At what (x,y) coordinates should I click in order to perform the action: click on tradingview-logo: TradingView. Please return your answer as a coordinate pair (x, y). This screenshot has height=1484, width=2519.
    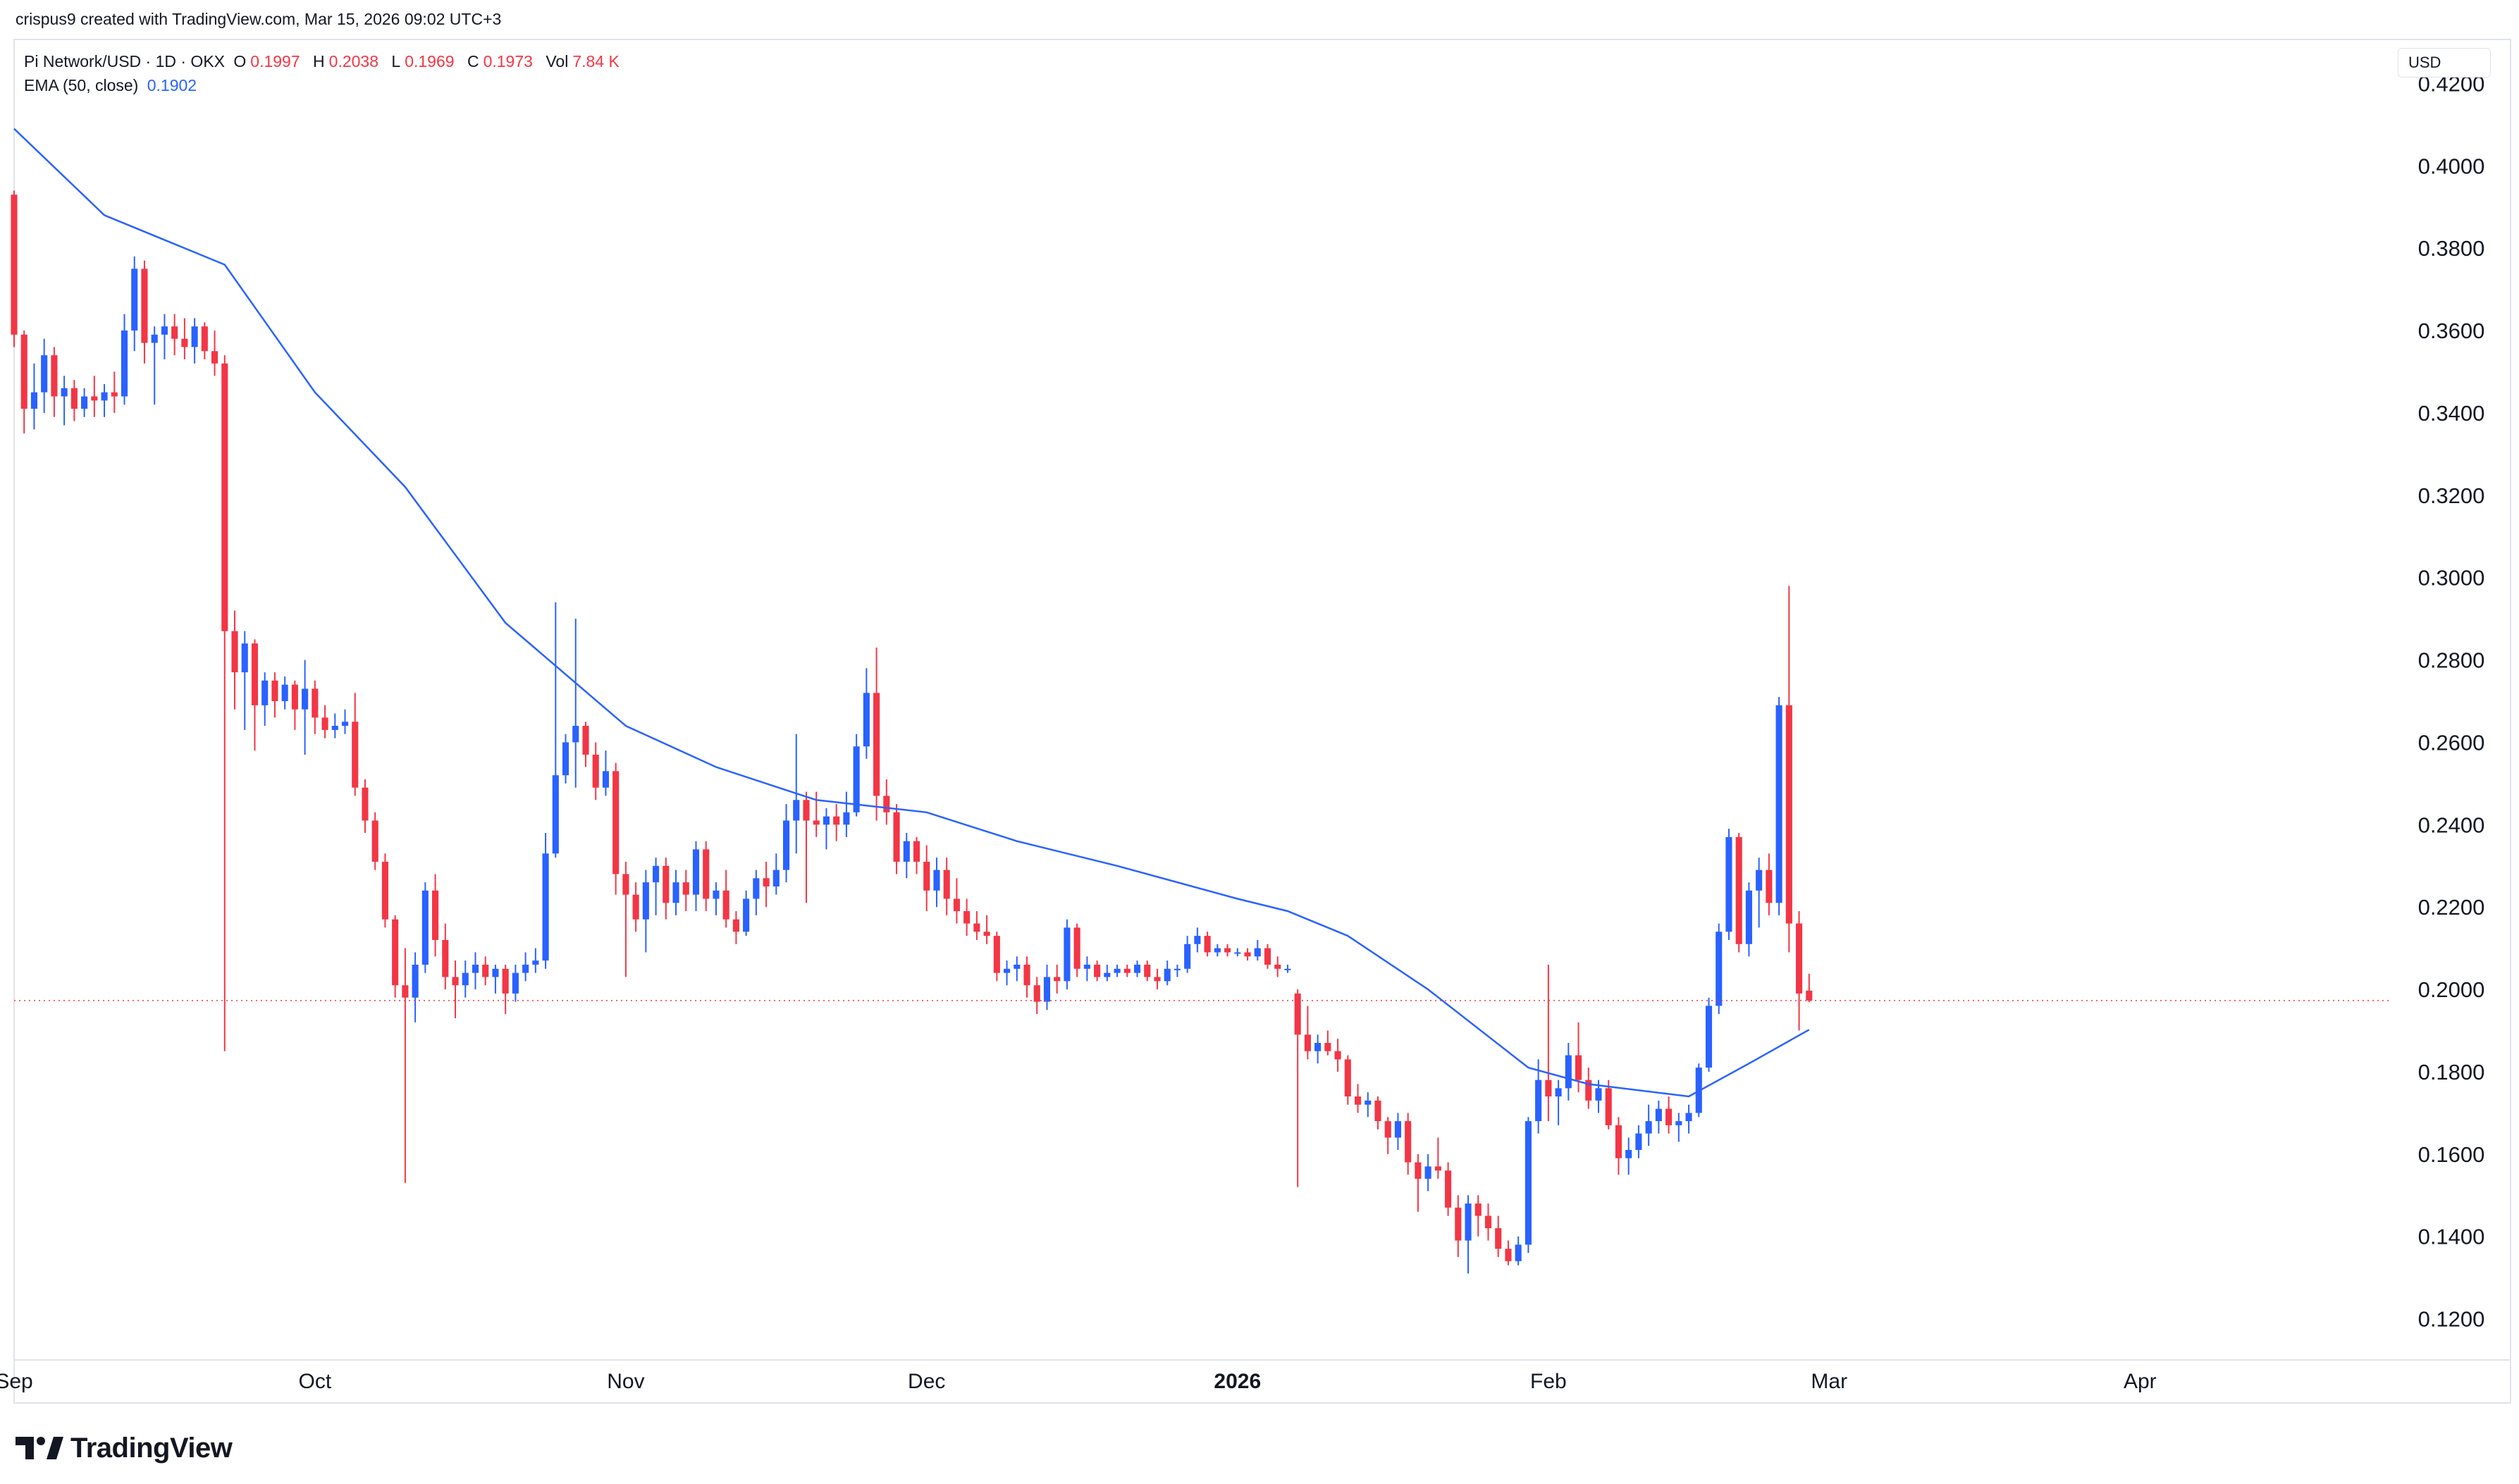
    Looking at the image, I should click on (124, 1448).